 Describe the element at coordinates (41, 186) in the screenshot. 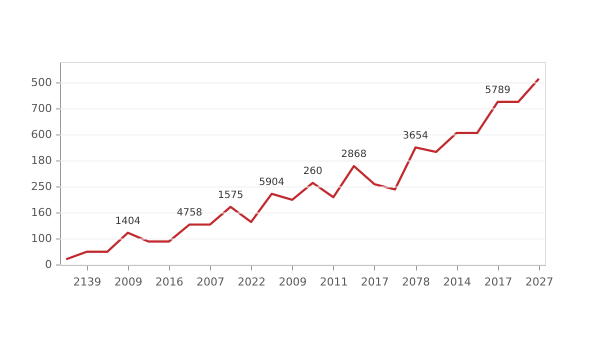

I see `text: 250` at that location.